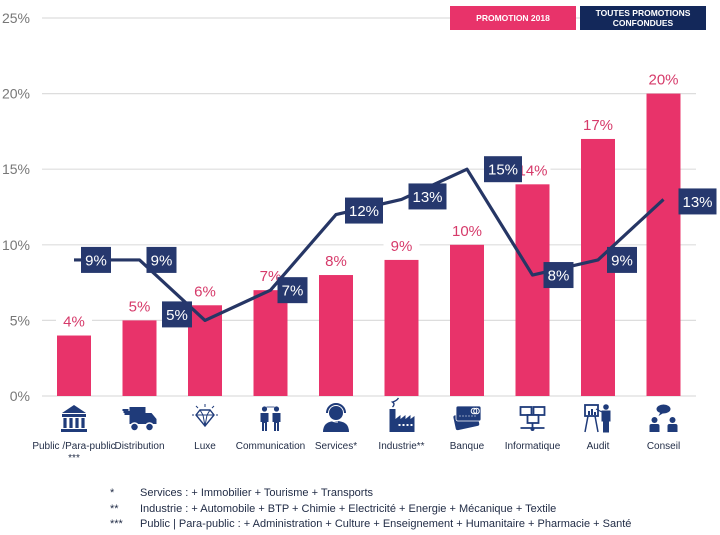 Image resolution: width=720 pixels, height=535 pixels. I want to click on bar-value-label: 9%, so click(402, 246).